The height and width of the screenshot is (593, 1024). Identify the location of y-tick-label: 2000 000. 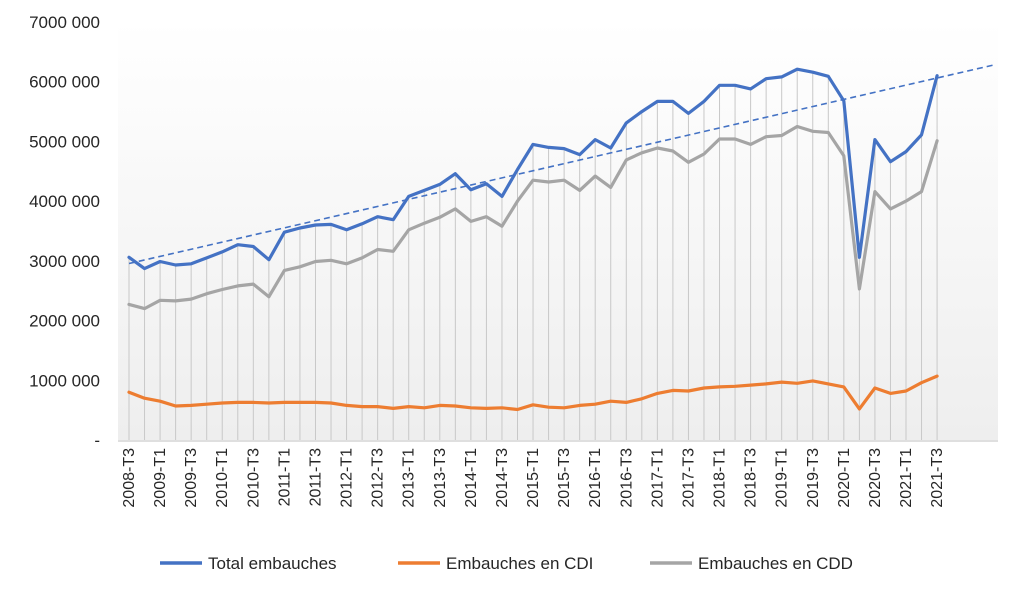
(64, 321).